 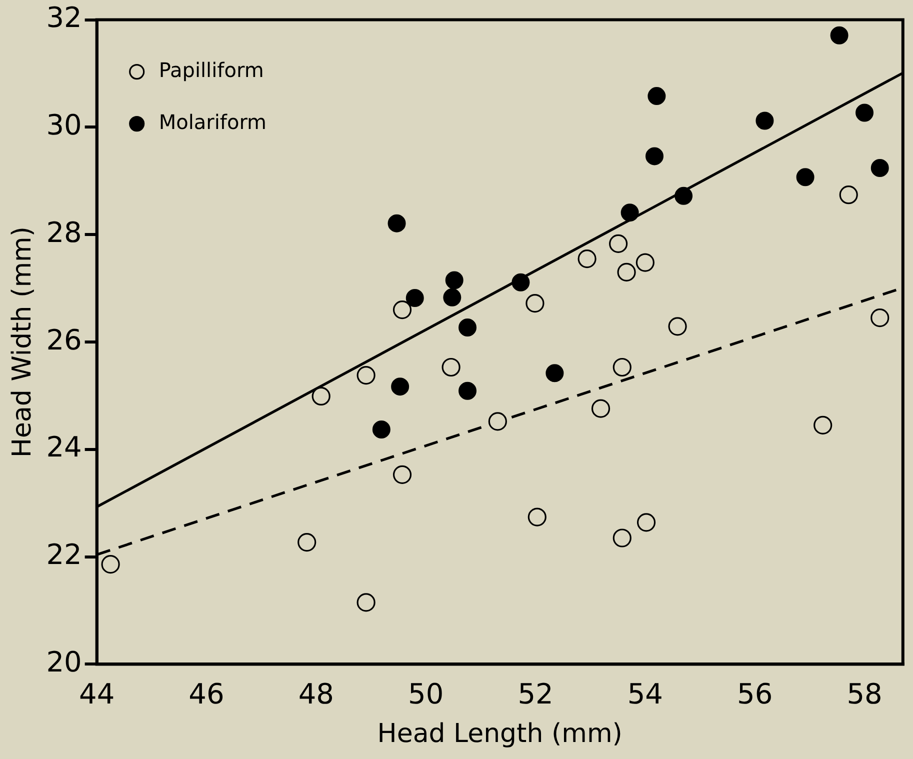 I want to click on x-tick-label: 58, so click(x=864, y=693).